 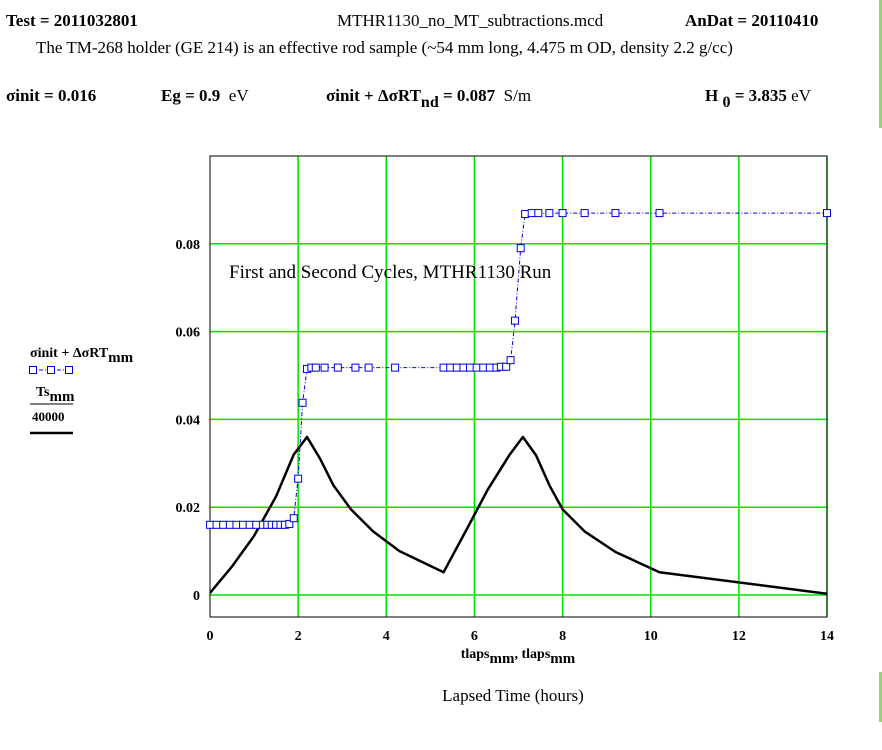 What do you see at coordinates (238, 95) in the screenshot?
I see `eg-unit: eV` at bounding box center [238, 95].